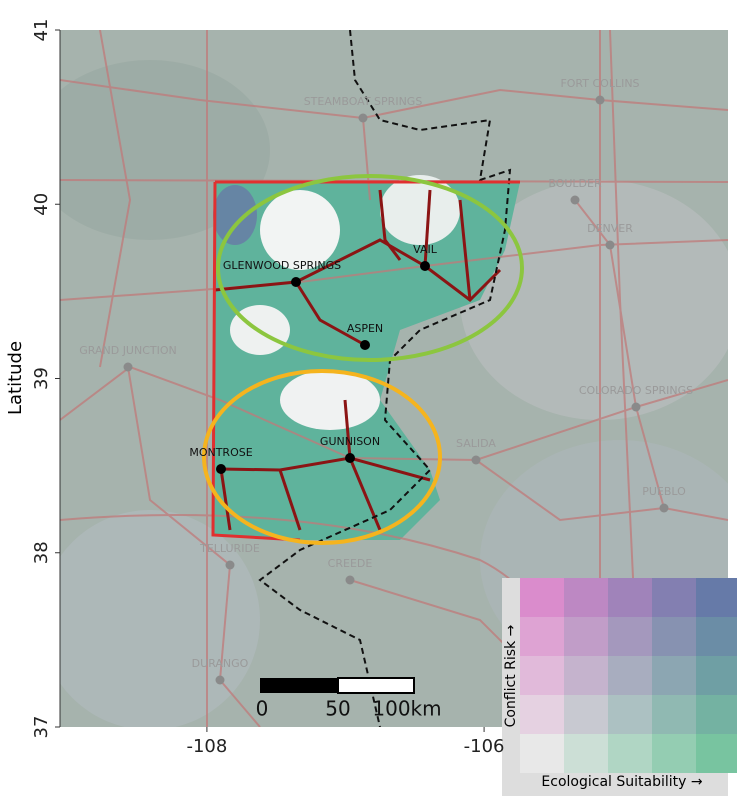 The image size is (737, 806). What do you see at coordinates (15, 378) in the screenshot?
I see `y-axis-label: Latitude` at bounding box center [15, 378].